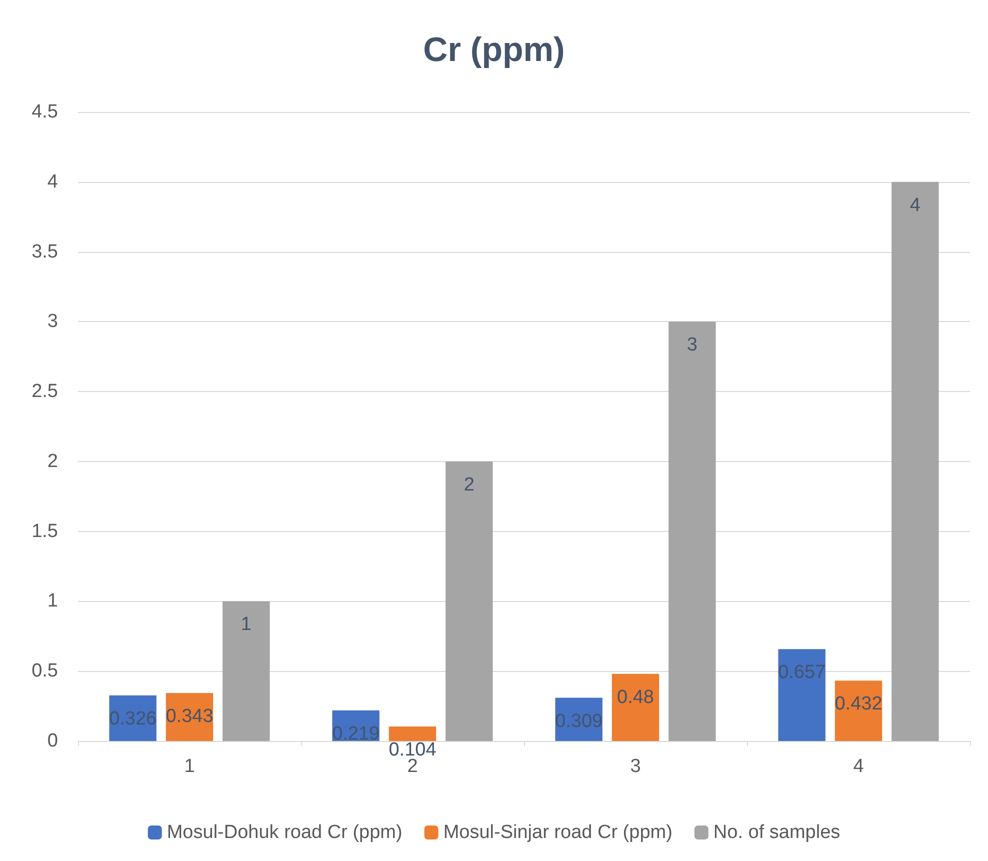  I want to click on data-label: 0.326, so click(133, 719).